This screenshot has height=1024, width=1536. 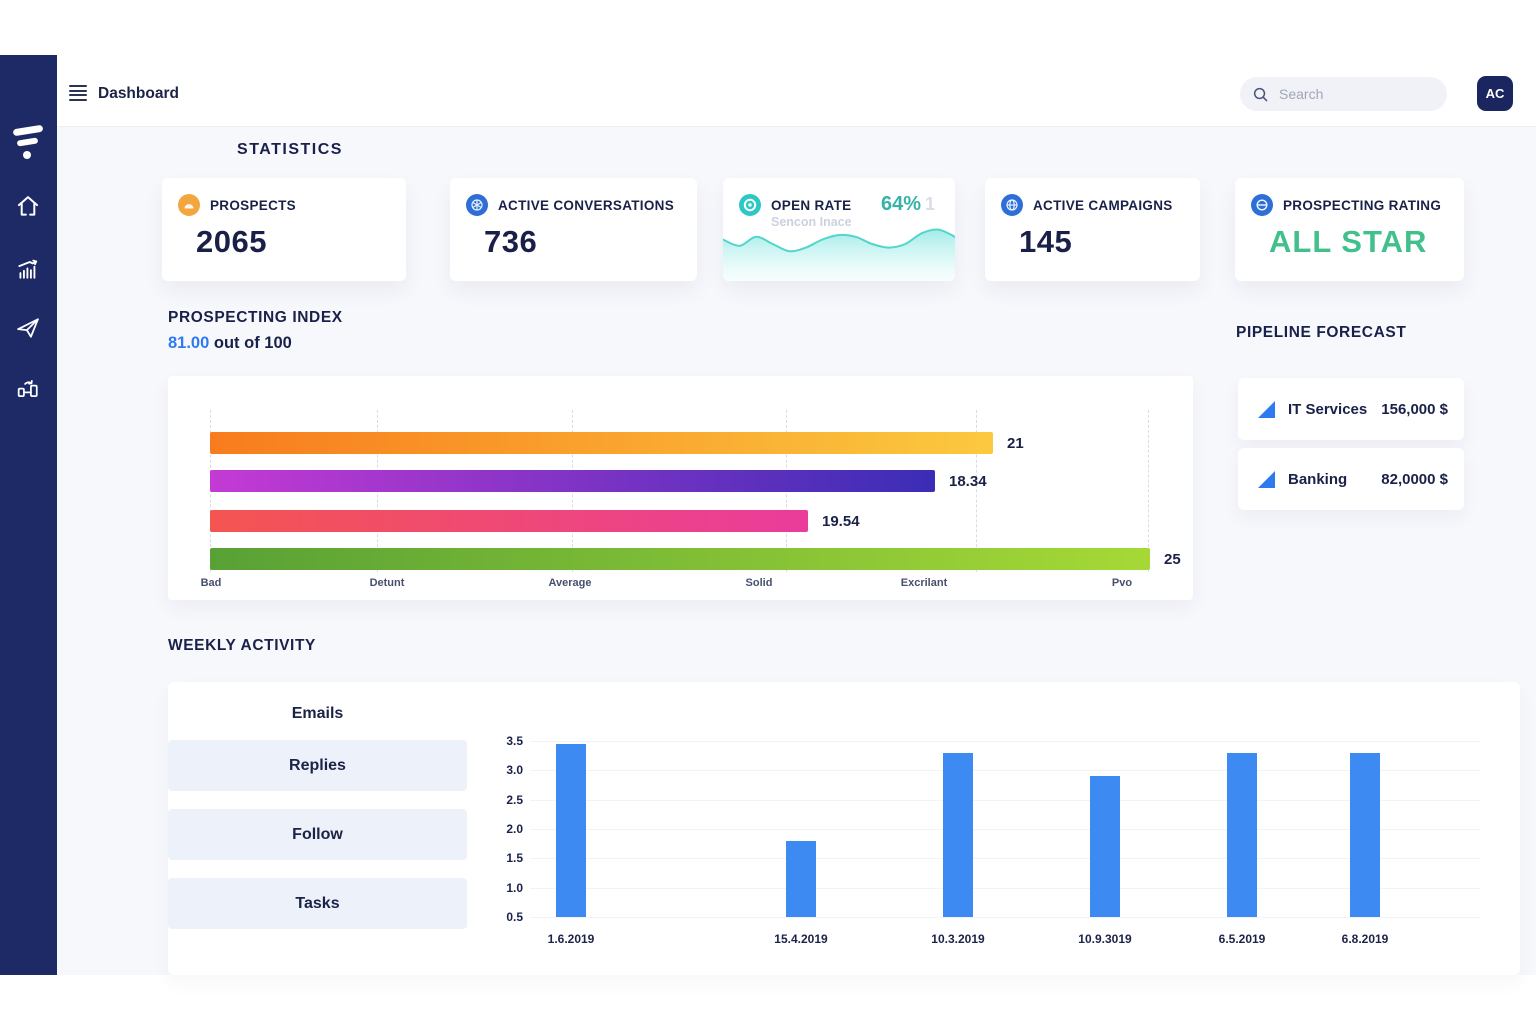 I want to click on x-axis-label: Solid, so click(x=759, y=583).